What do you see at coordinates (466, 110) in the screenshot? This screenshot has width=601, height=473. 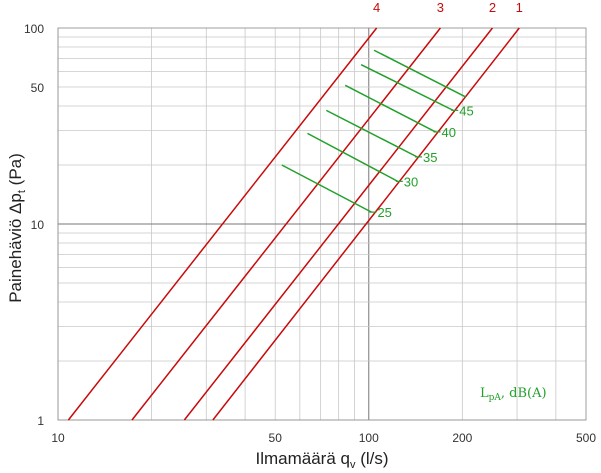 I see `sound-level-label: 45` at bounding box center [466, 110].